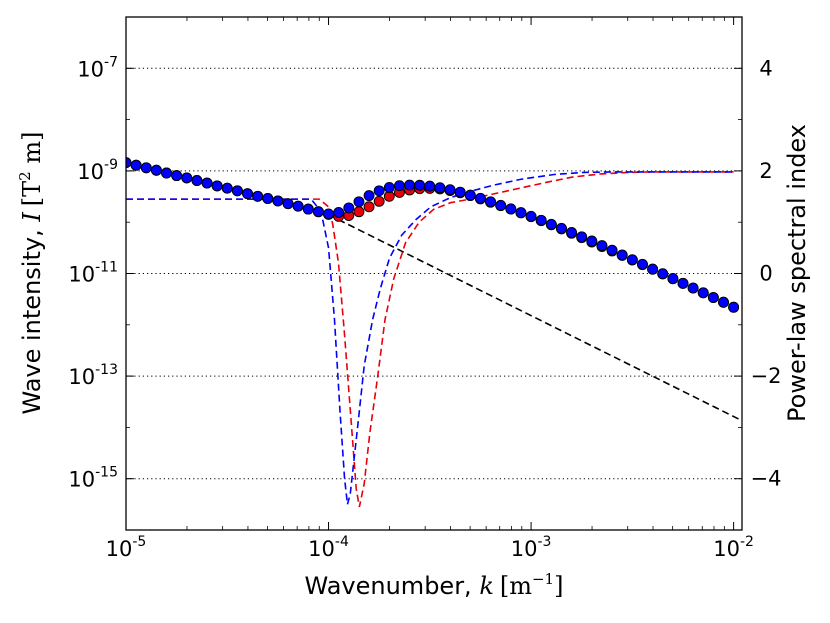  I want to click on y-left-tick-label: 10⁻⁹, so click(97, 170).